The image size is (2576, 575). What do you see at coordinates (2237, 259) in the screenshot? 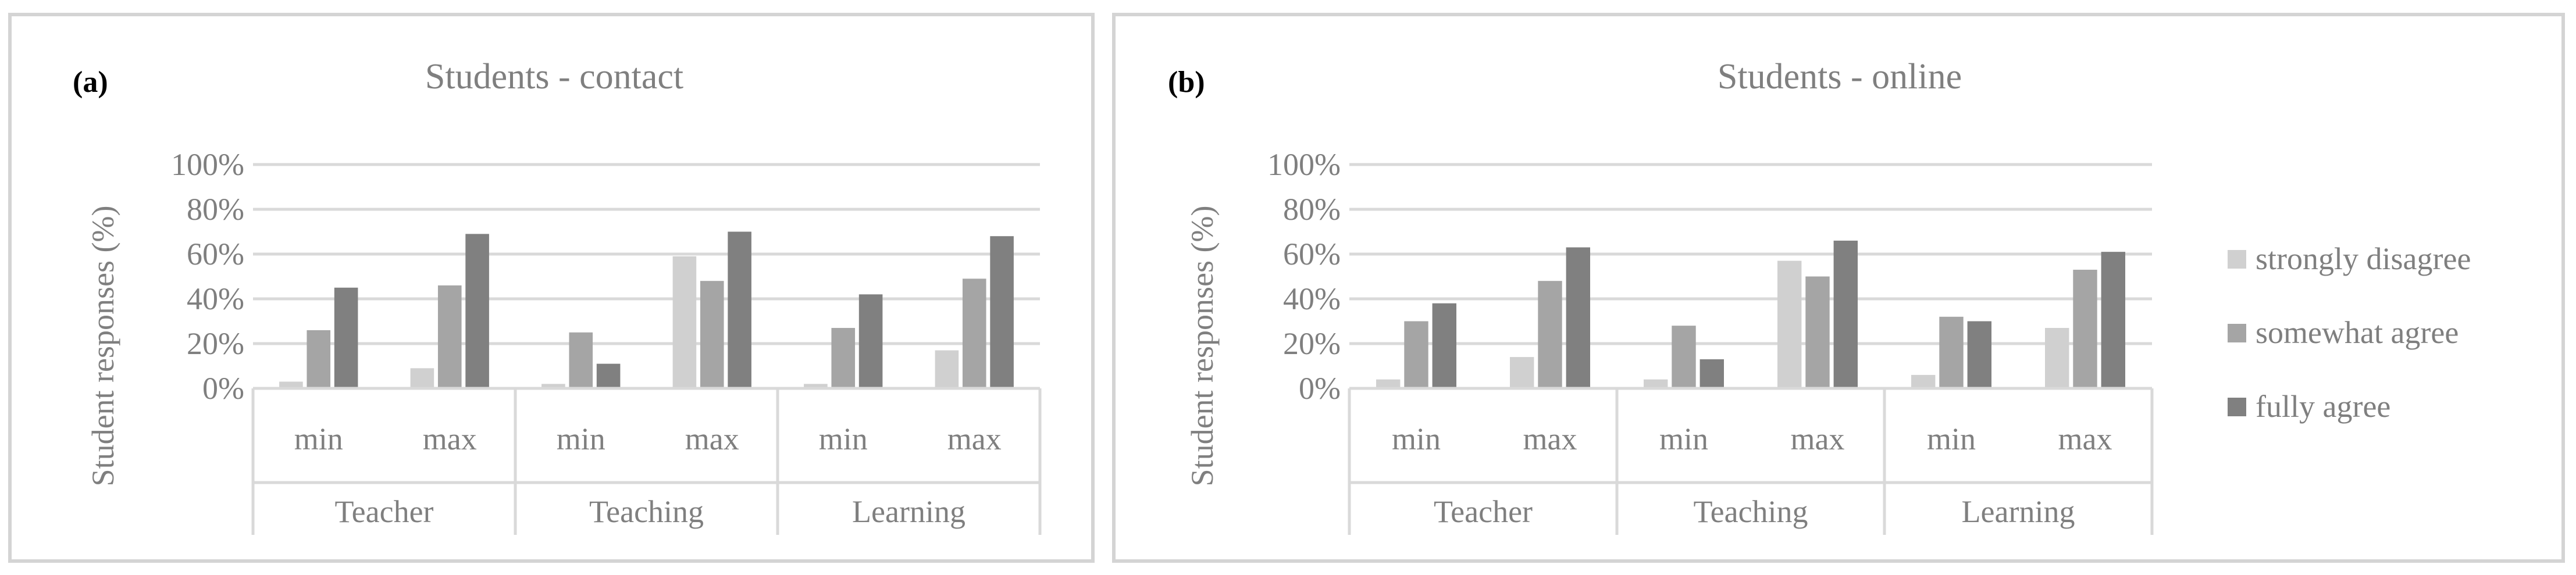
I see `legend-swatch-strongly-disagree` at bounding box center [2237, 259].